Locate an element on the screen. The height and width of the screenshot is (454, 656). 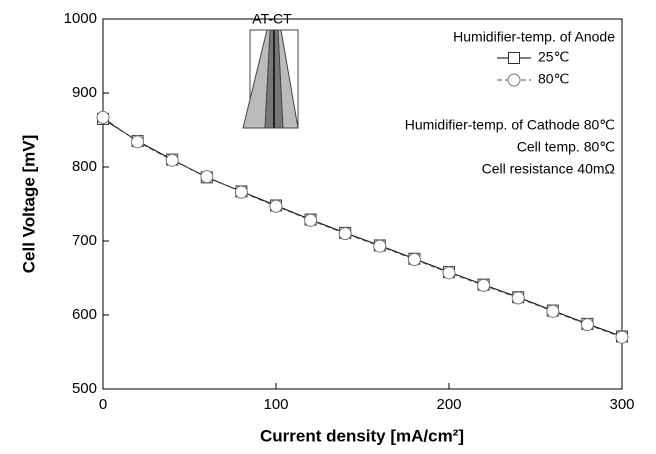
y-tick-label: 1000 is located at coordinates (80, 18).